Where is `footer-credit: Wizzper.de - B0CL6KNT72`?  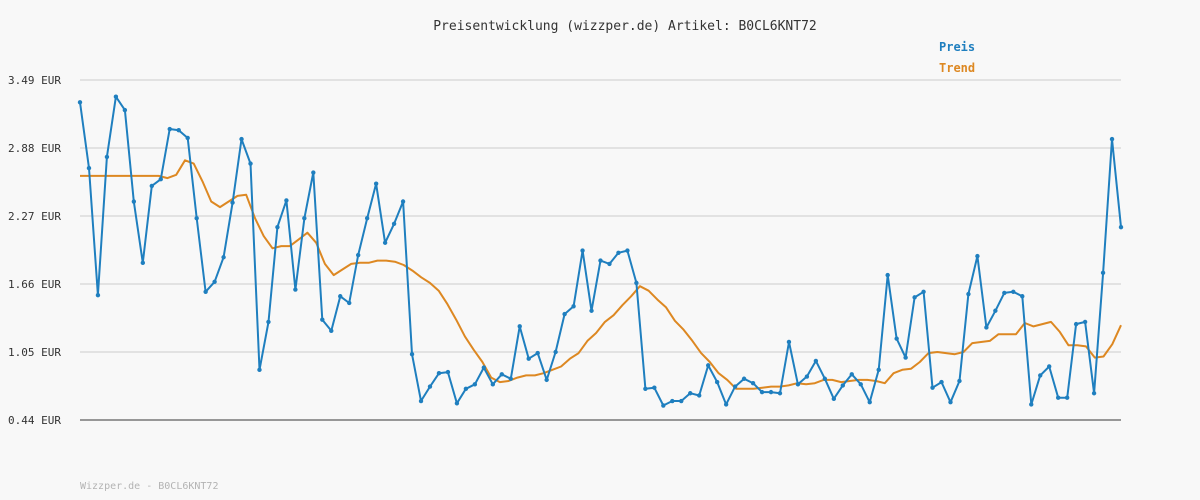 footer-credit: Wizzper.de - B0CL6KNT72 is located at coordinates (149, 486).